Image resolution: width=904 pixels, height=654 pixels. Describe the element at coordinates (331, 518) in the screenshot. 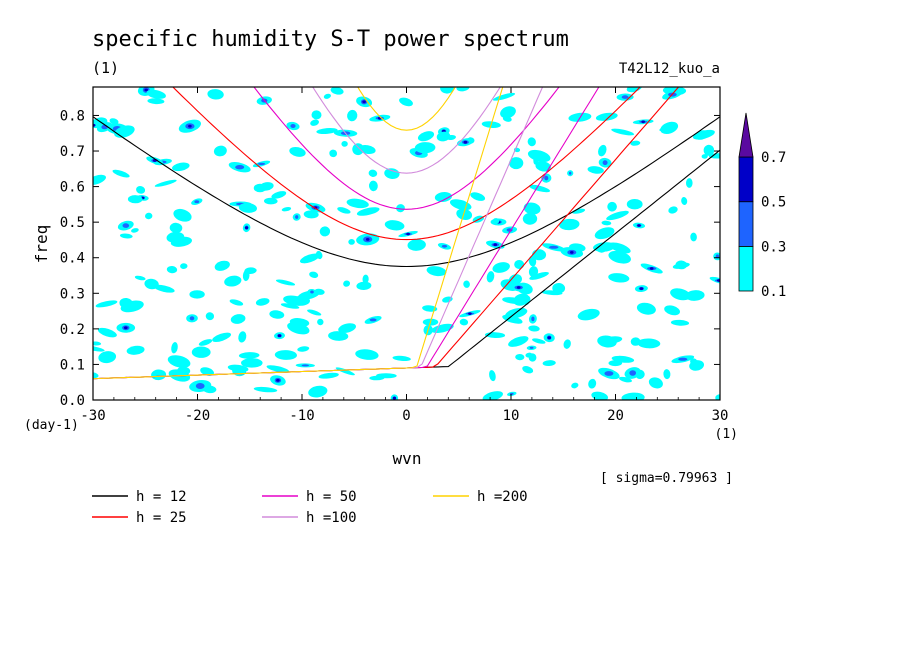

I see `legend-label: h =100` at that location.